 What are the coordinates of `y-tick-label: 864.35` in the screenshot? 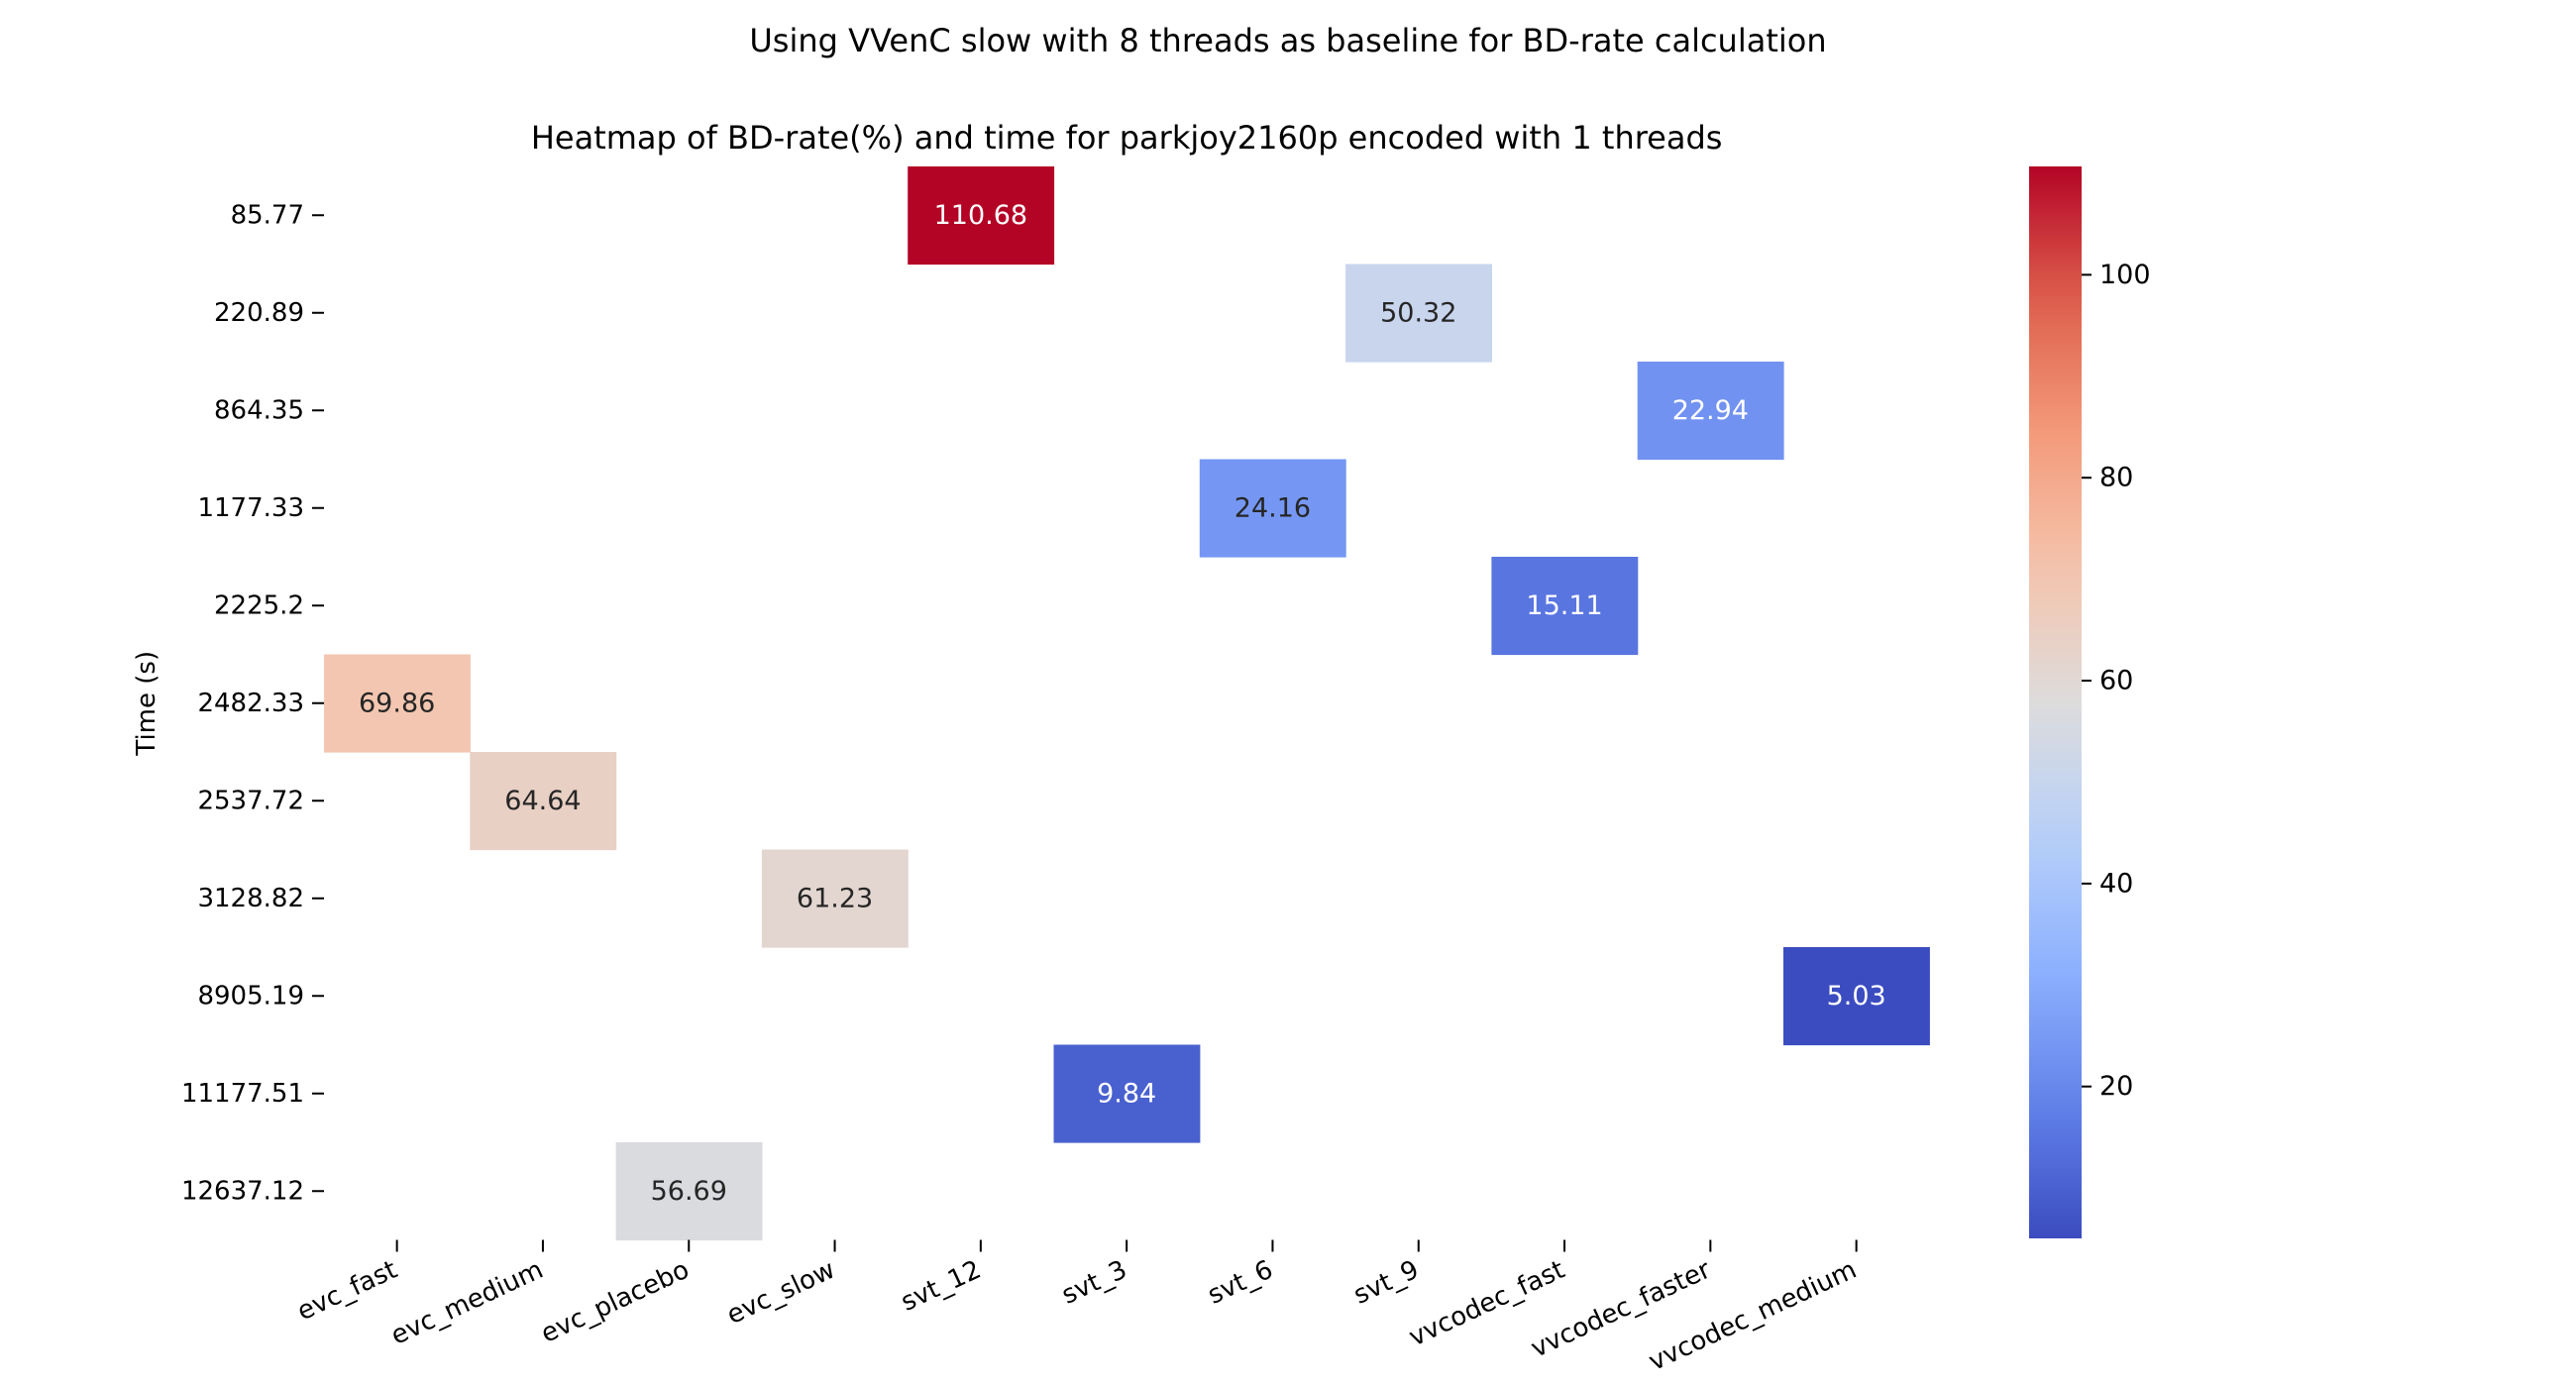 It's located at (259, 410).